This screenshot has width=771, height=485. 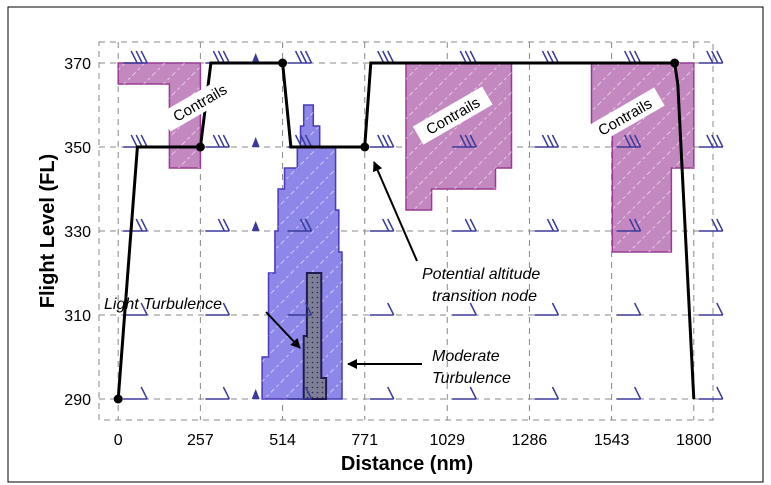 I want to click on y-tick-label: 350, so click(x=77, y=148).